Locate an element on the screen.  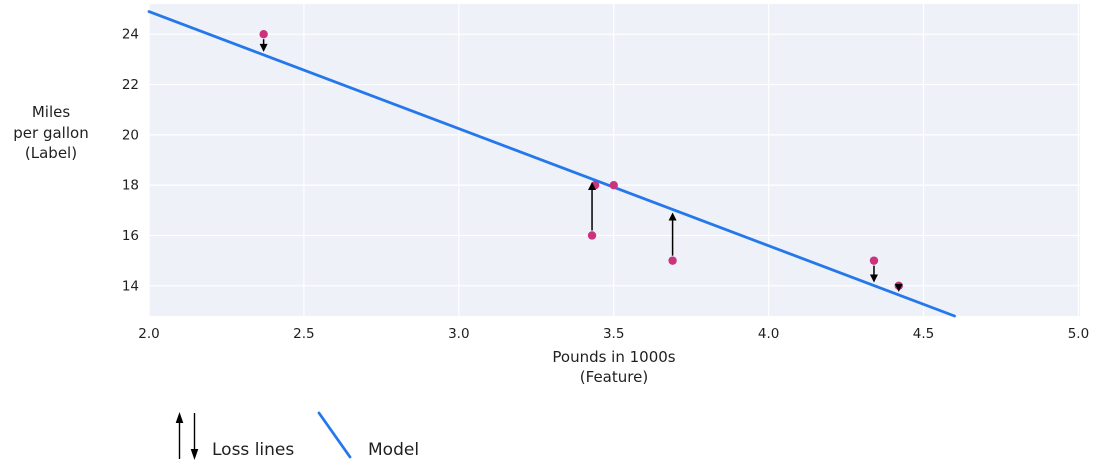
y-tick-label: 24 is located at coordinates (130, 35).